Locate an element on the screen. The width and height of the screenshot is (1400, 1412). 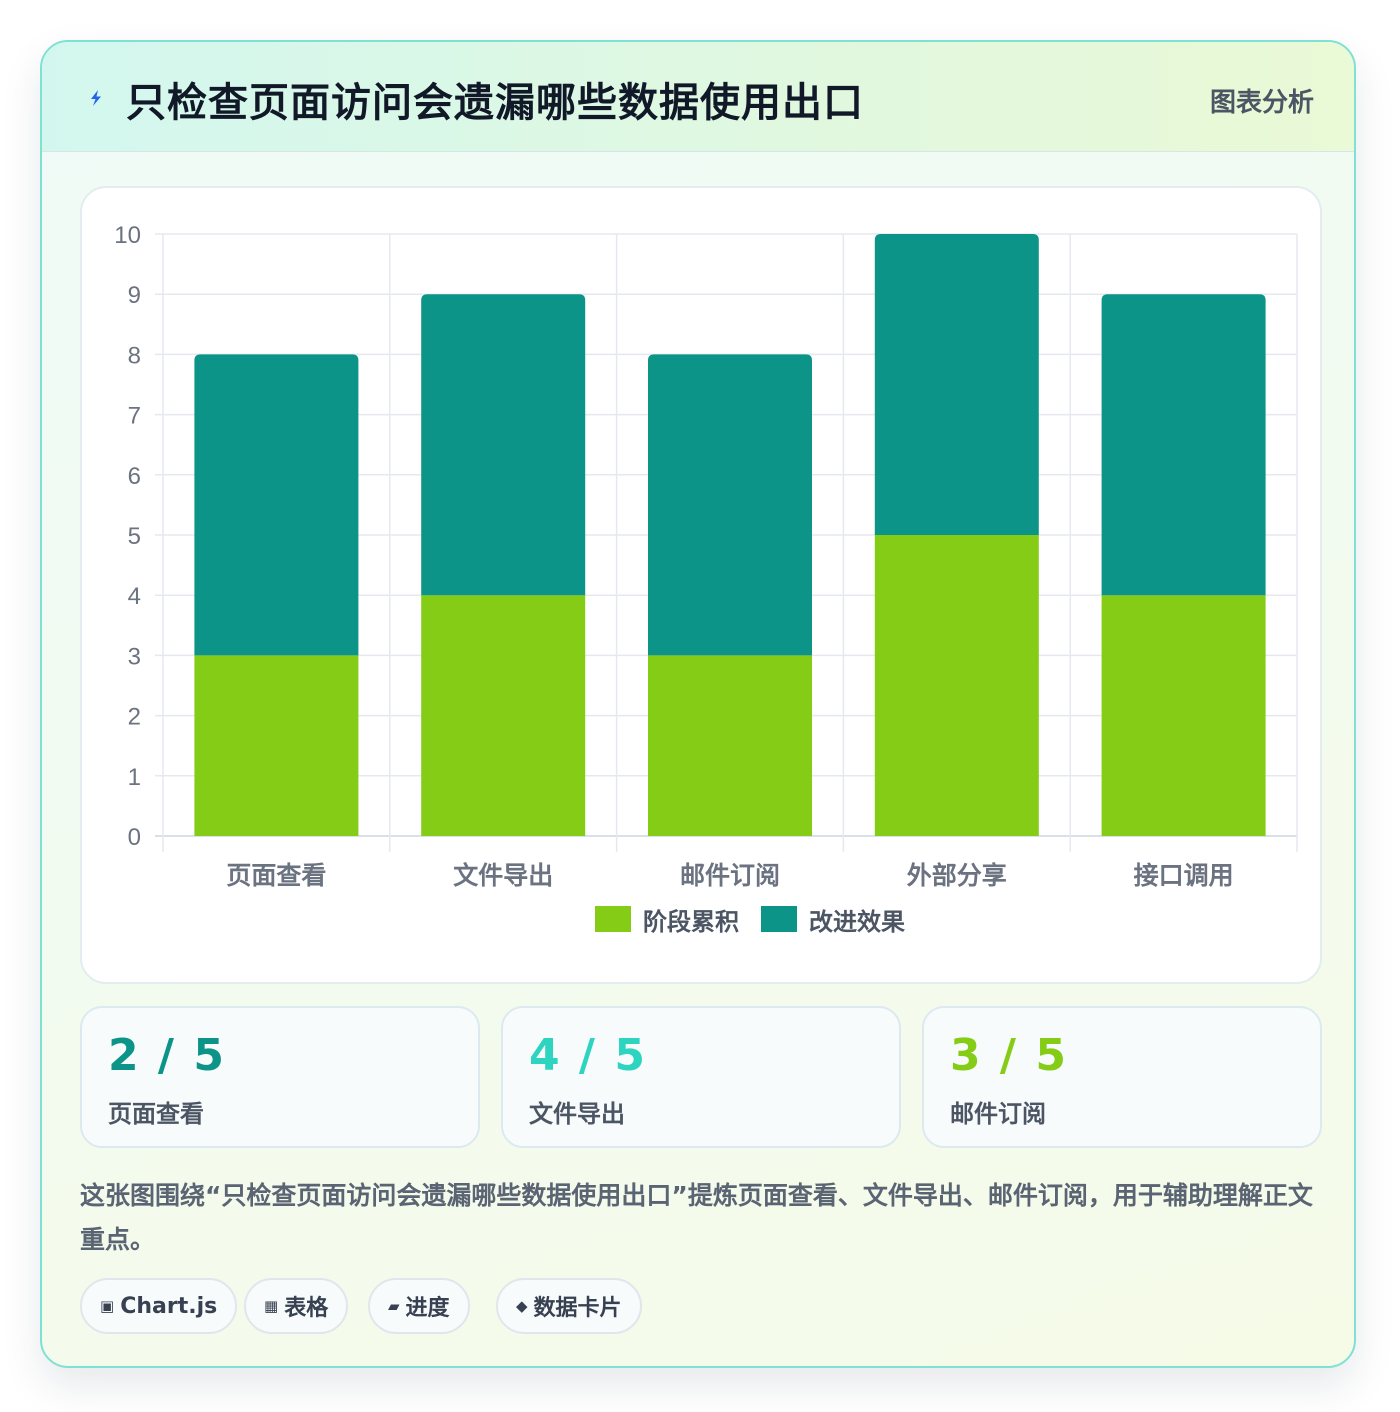
stat-label: 邮件订阅 is located at coordinates (998, 1114).